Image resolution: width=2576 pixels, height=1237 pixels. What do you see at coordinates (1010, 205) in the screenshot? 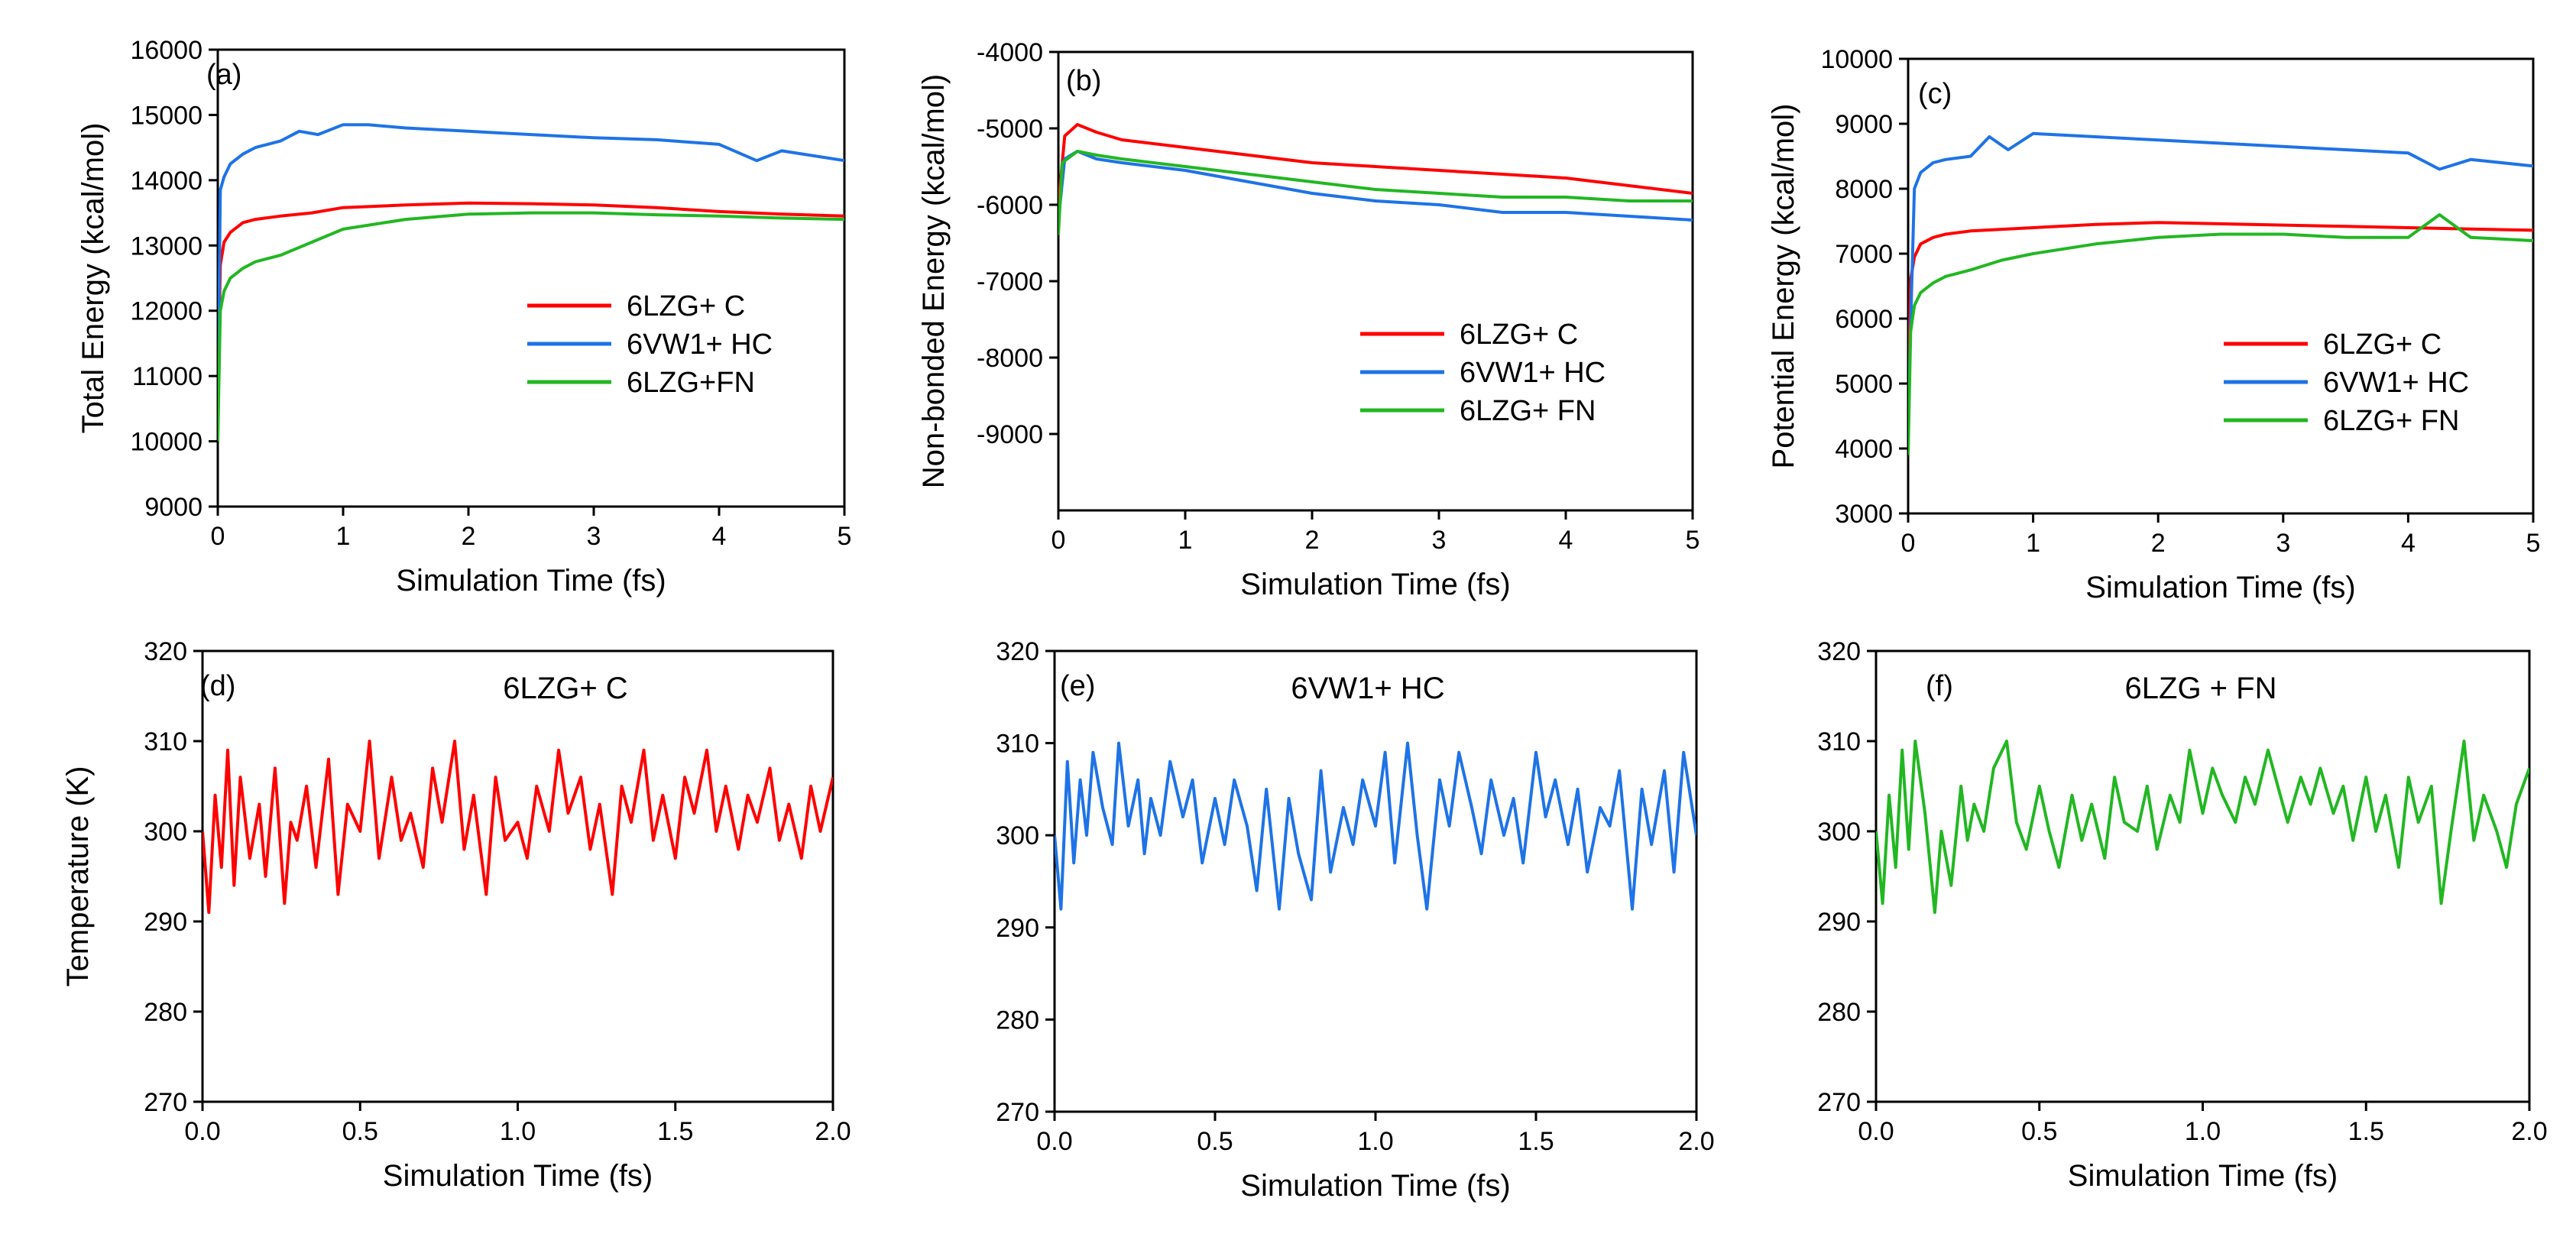
I see `y-tick-label: -6000` at bounding box center [1010, 205].